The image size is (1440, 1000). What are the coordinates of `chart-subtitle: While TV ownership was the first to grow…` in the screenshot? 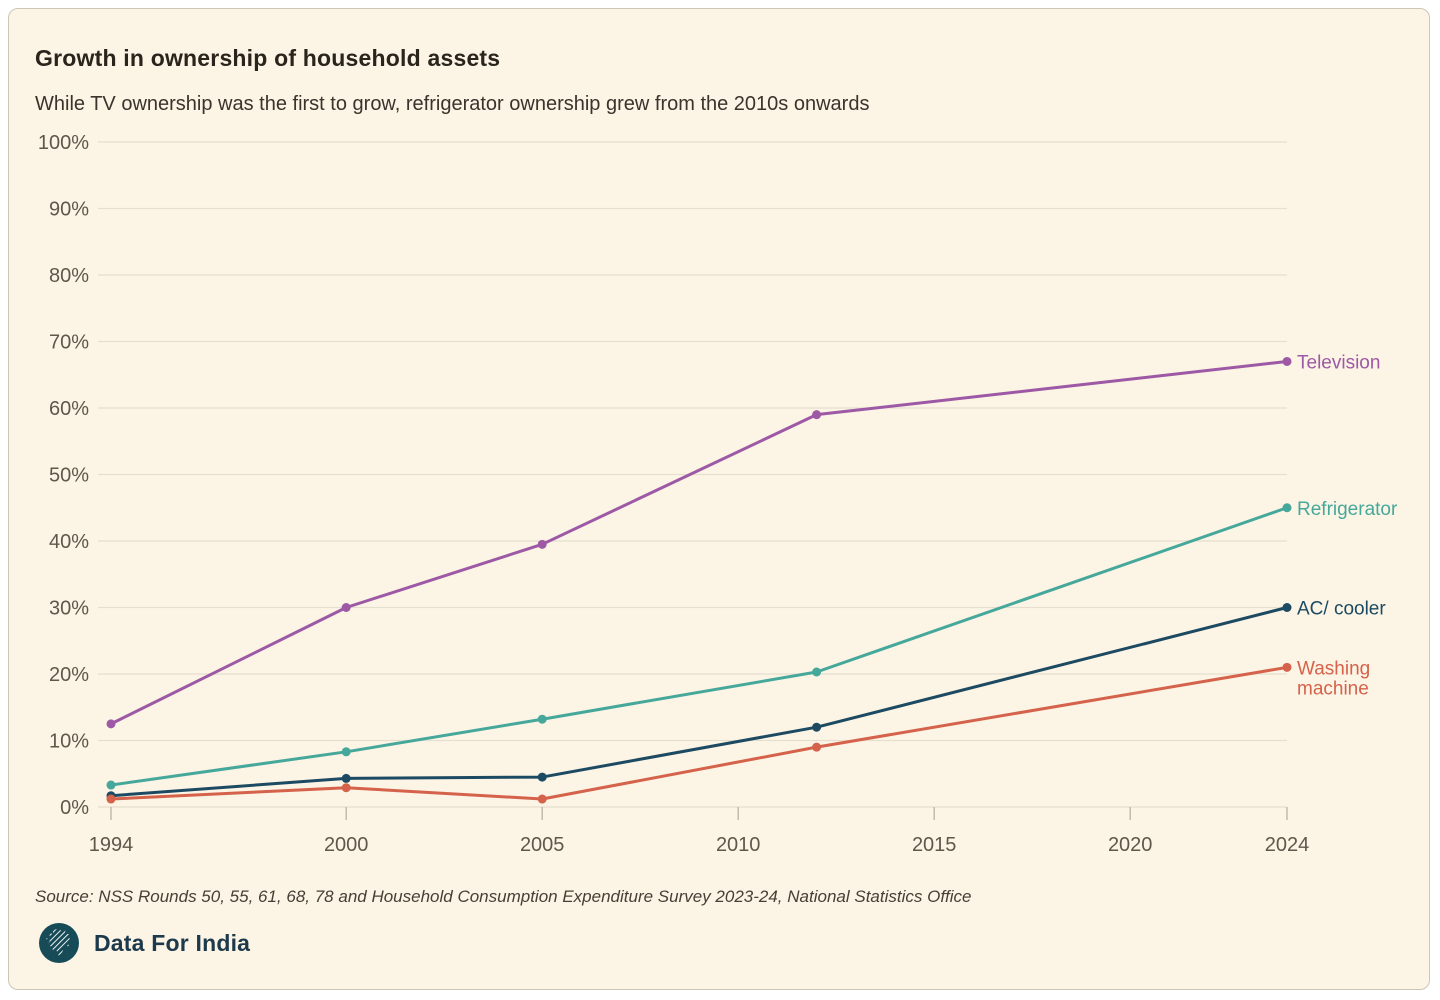 It's located at (452, 104).